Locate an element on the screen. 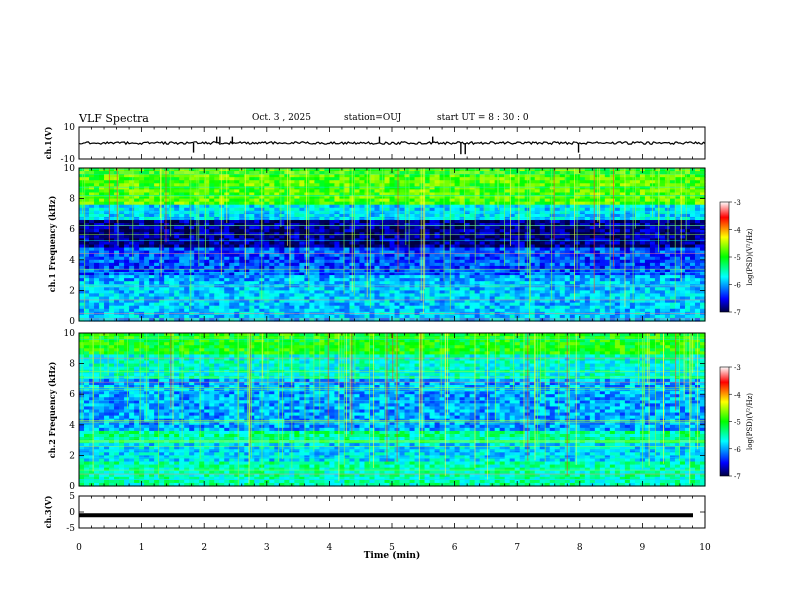 The image size is (792, 612). ch1-spec-ytick-4: 8 is located at coordinates (72, 200).